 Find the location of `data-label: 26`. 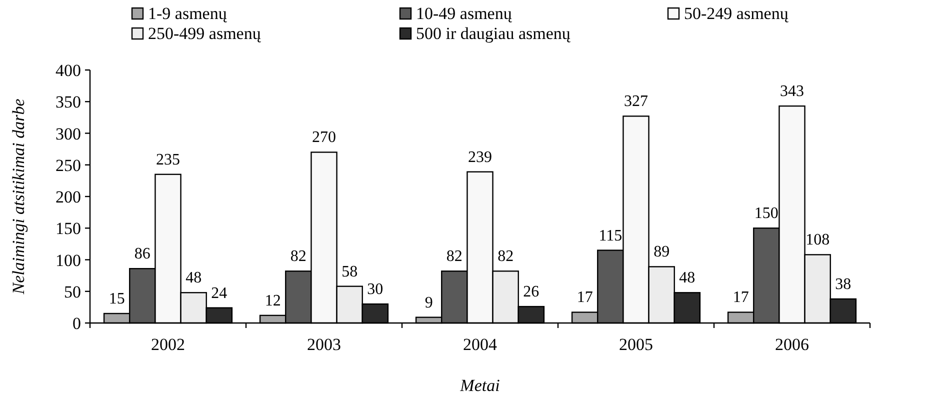

data-label: 26 is located at coordinates (531, 292).